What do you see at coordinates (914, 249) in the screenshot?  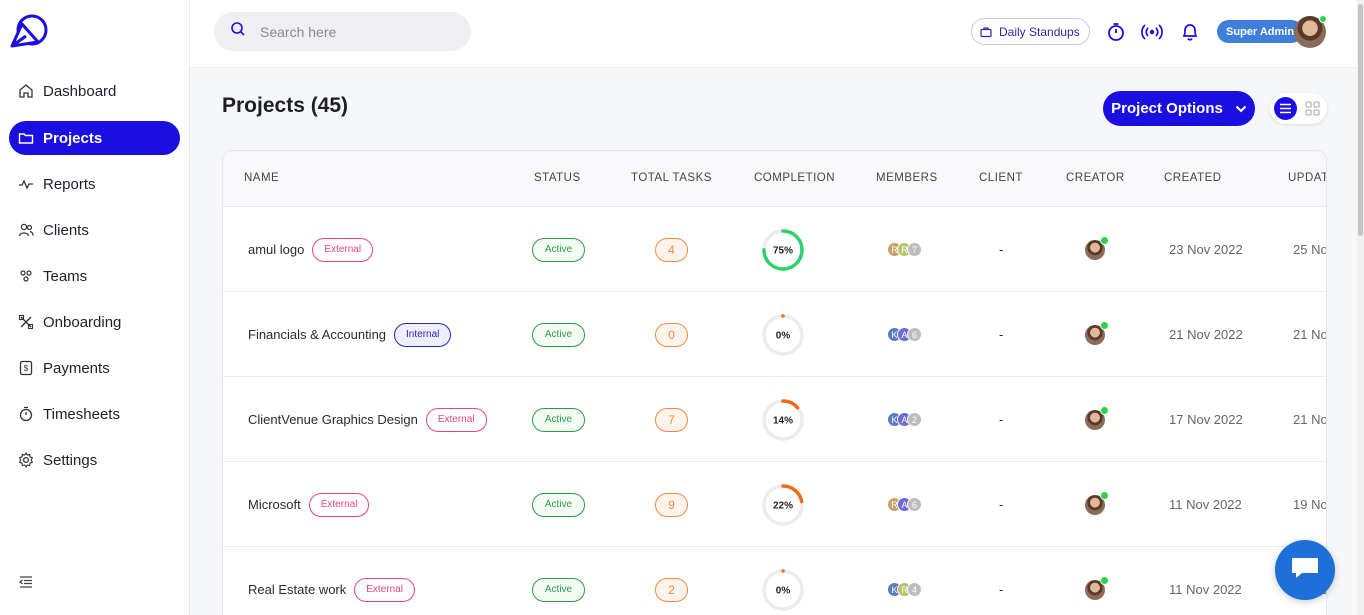 I see `member-avatar: 7` at bounding box center [914, 249].